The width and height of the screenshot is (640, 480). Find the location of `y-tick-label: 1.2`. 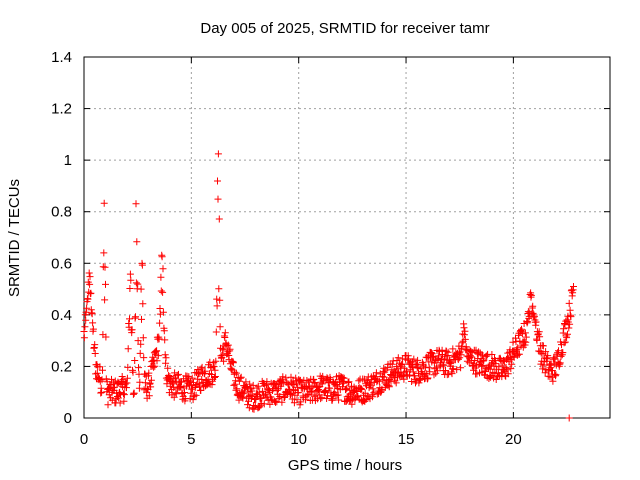

y-tick-label: 1.2 is located at coordinates (61, 109).